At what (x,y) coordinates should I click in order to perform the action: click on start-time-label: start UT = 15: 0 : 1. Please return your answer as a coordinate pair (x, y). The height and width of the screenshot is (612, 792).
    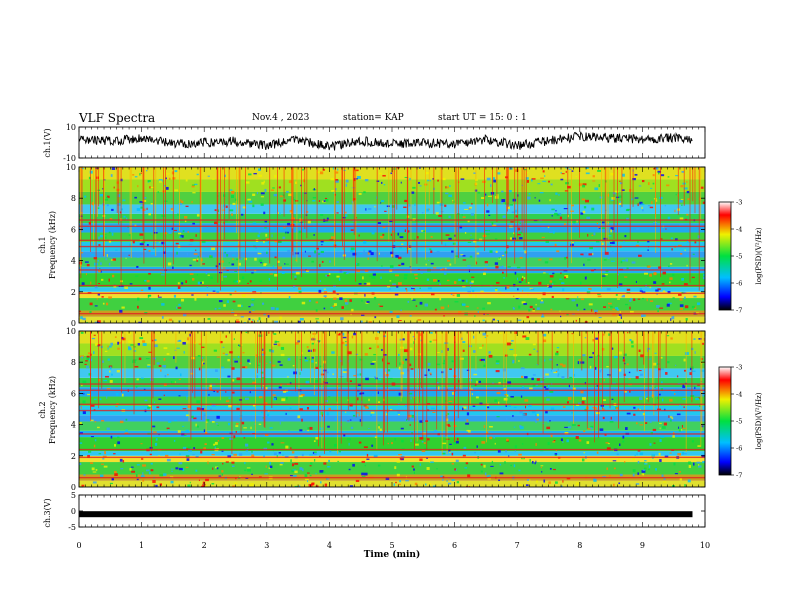
    Looking at the image, I should click on (482, 118).